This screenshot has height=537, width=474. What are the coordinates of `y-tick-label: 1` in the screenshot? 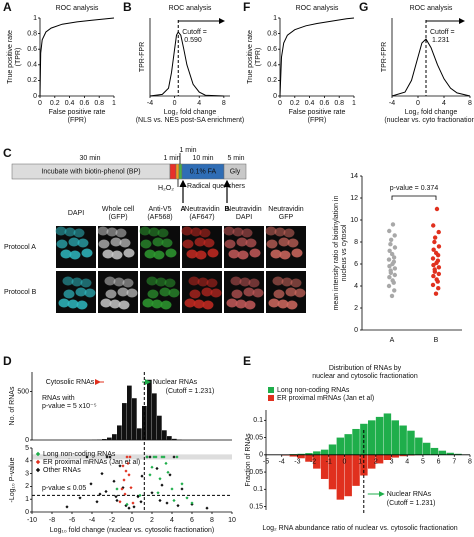 It's located at (27, 499).